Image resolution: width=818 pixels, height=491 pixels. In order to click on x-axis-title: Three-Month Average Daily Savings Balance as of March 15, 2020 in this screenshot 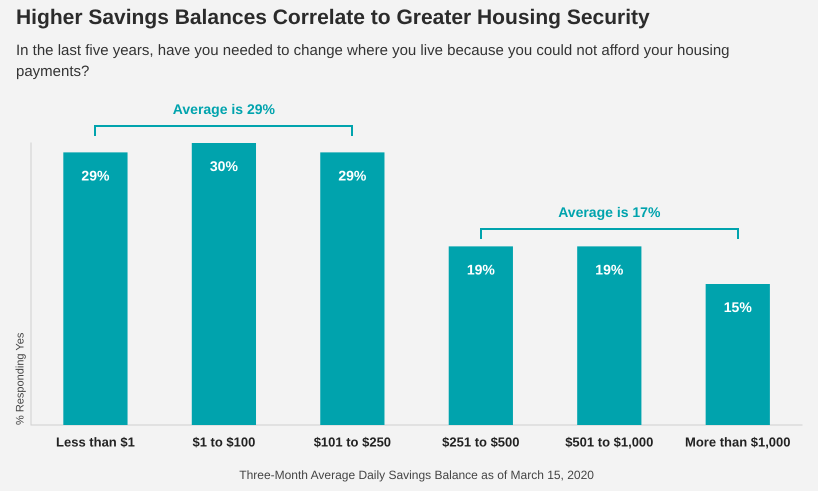, I will do `click(416, 475)`.